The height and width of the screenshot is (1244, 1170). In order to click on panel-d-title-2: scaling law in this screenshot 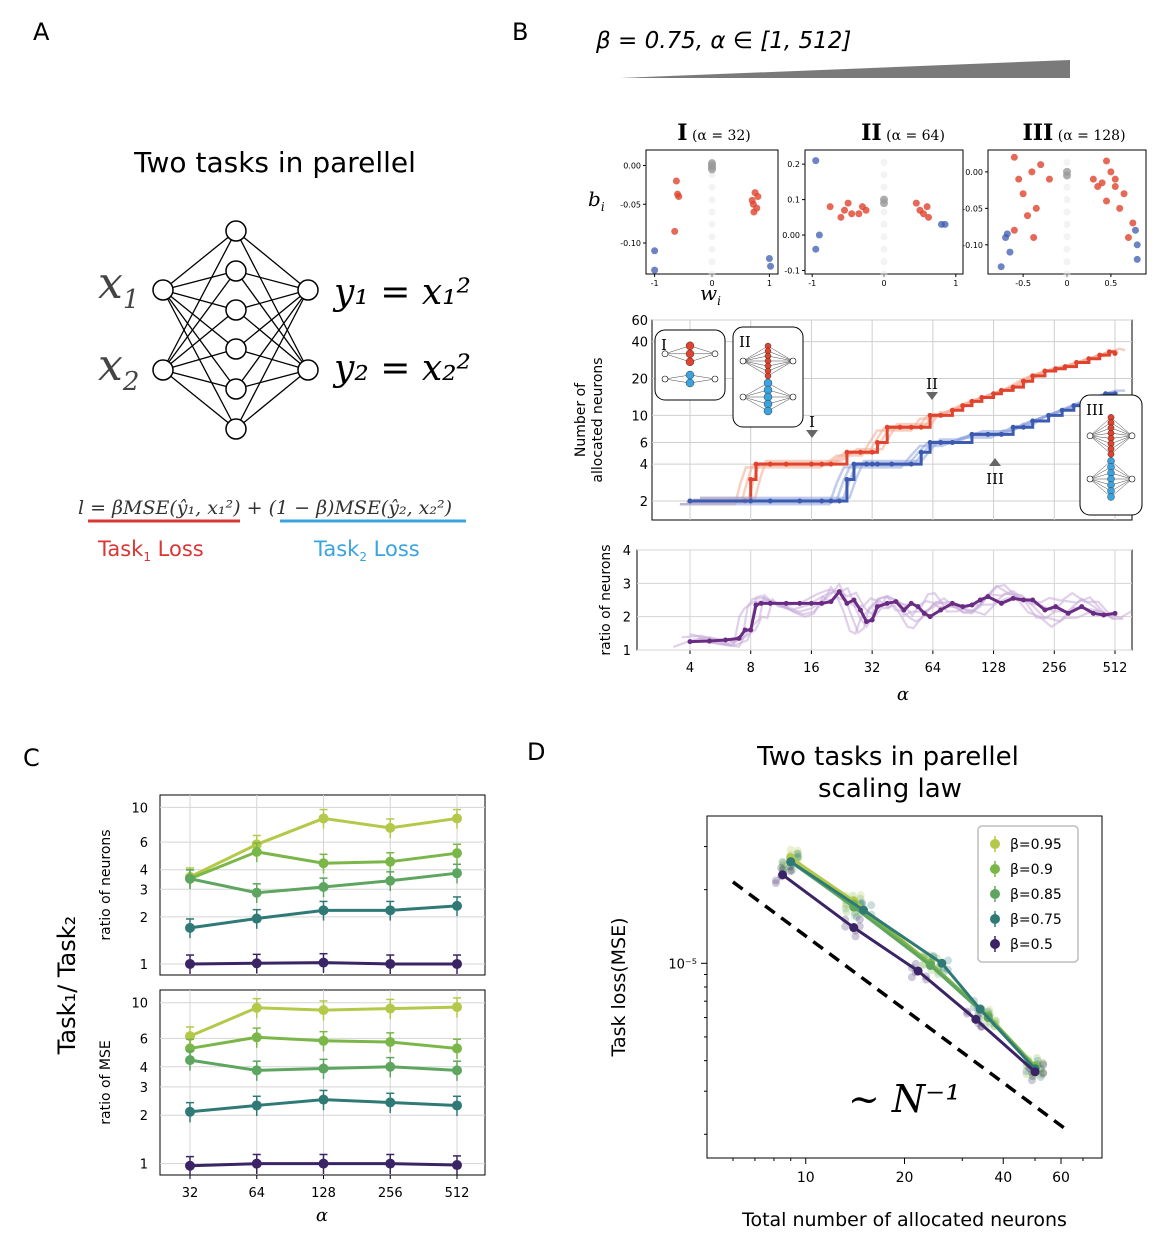, I will do `click(890, 789)`.